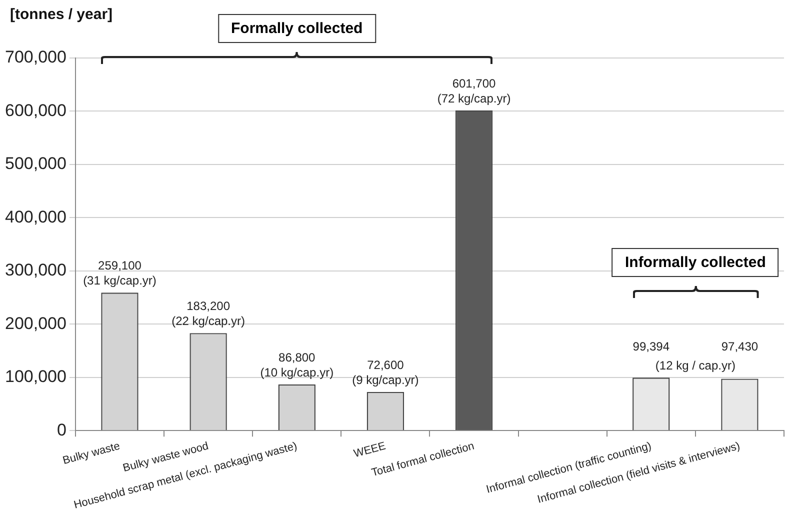 This screenshot has height=517, width=794. I want to click on y-tick-label: 700,000, so click(35, 57).